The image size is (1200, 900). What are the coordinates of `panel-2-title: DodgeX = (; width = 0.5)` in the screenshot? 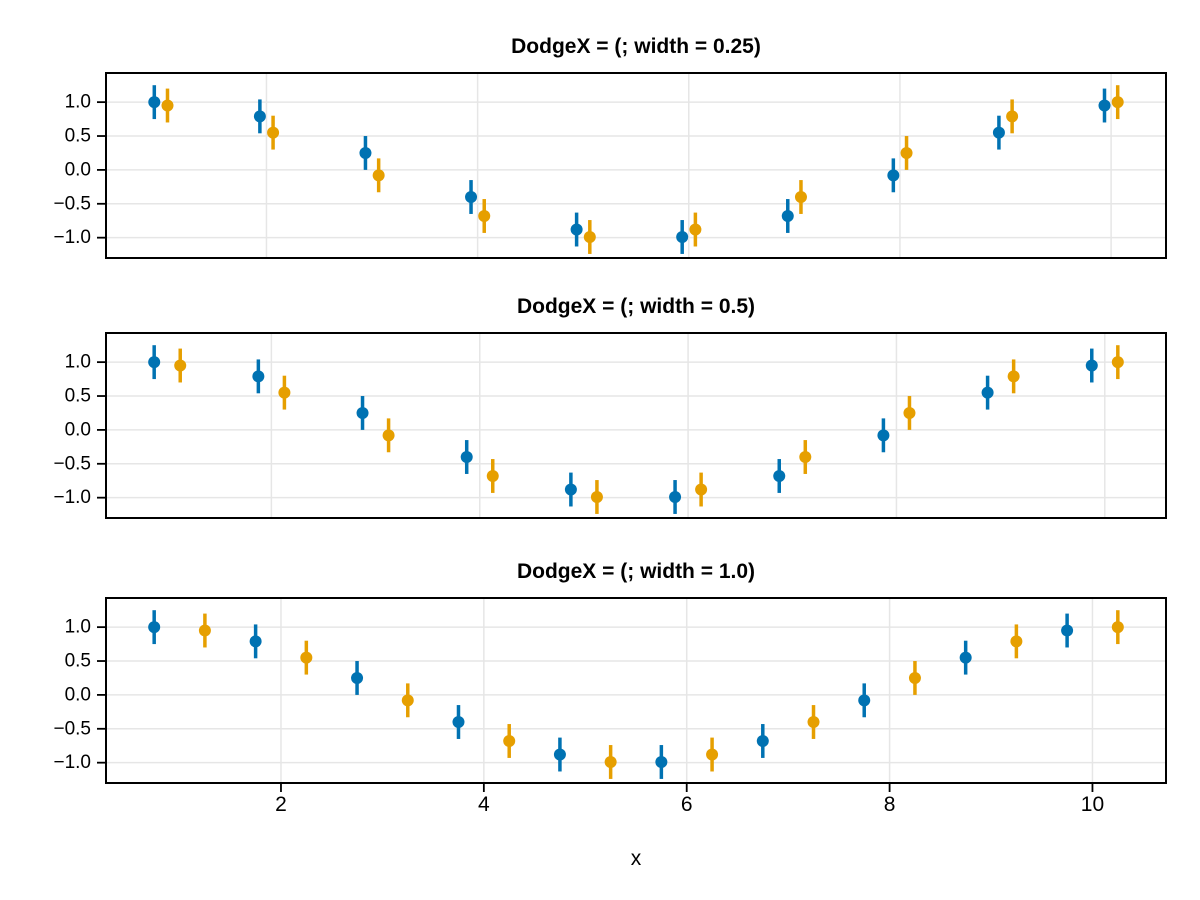 It's located at (636, 306).